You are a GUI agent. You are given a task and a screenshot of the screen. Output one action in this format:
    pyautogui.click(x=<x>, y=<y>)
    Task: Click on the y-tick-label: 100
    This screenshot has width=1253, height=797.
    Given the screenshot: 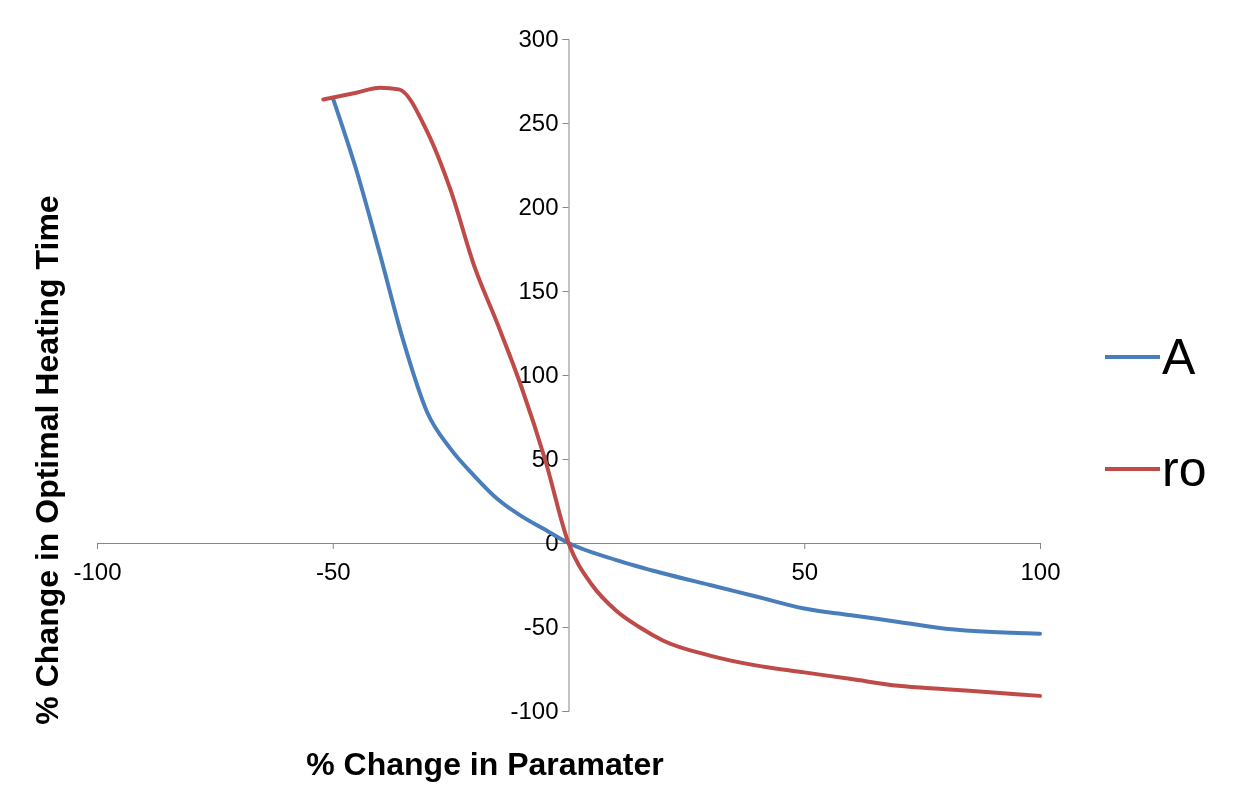 What is the action you would take?
    pyautogui.click(x=538, y=375)
    